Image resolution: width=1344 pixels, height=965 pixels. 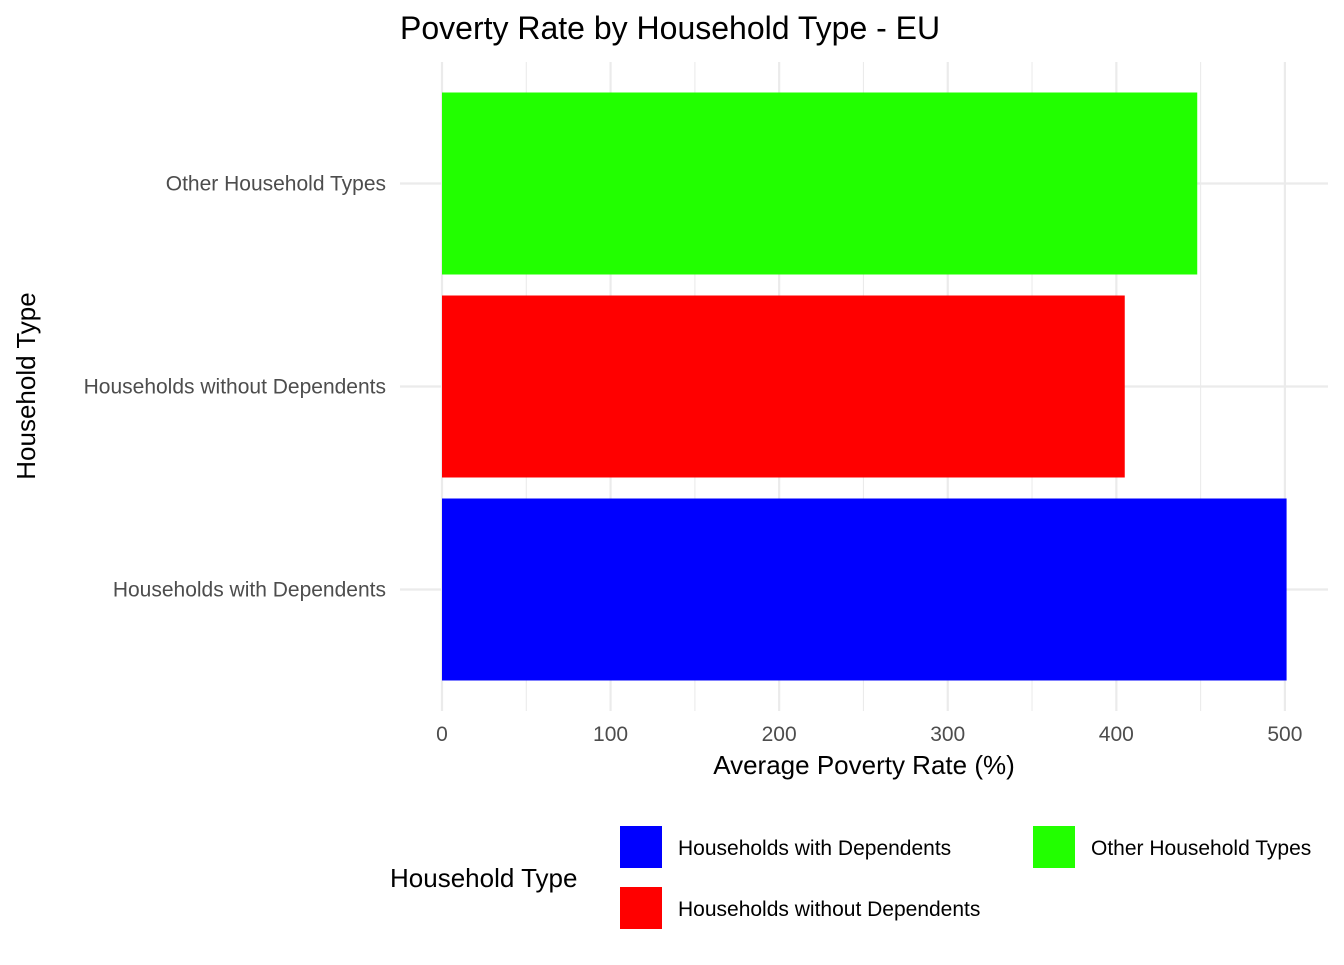 What do you see at coordinates (249, 590) in the screenshot?
I see `y-tick-label: Households with Dependents` at bounding box center [249, 590].